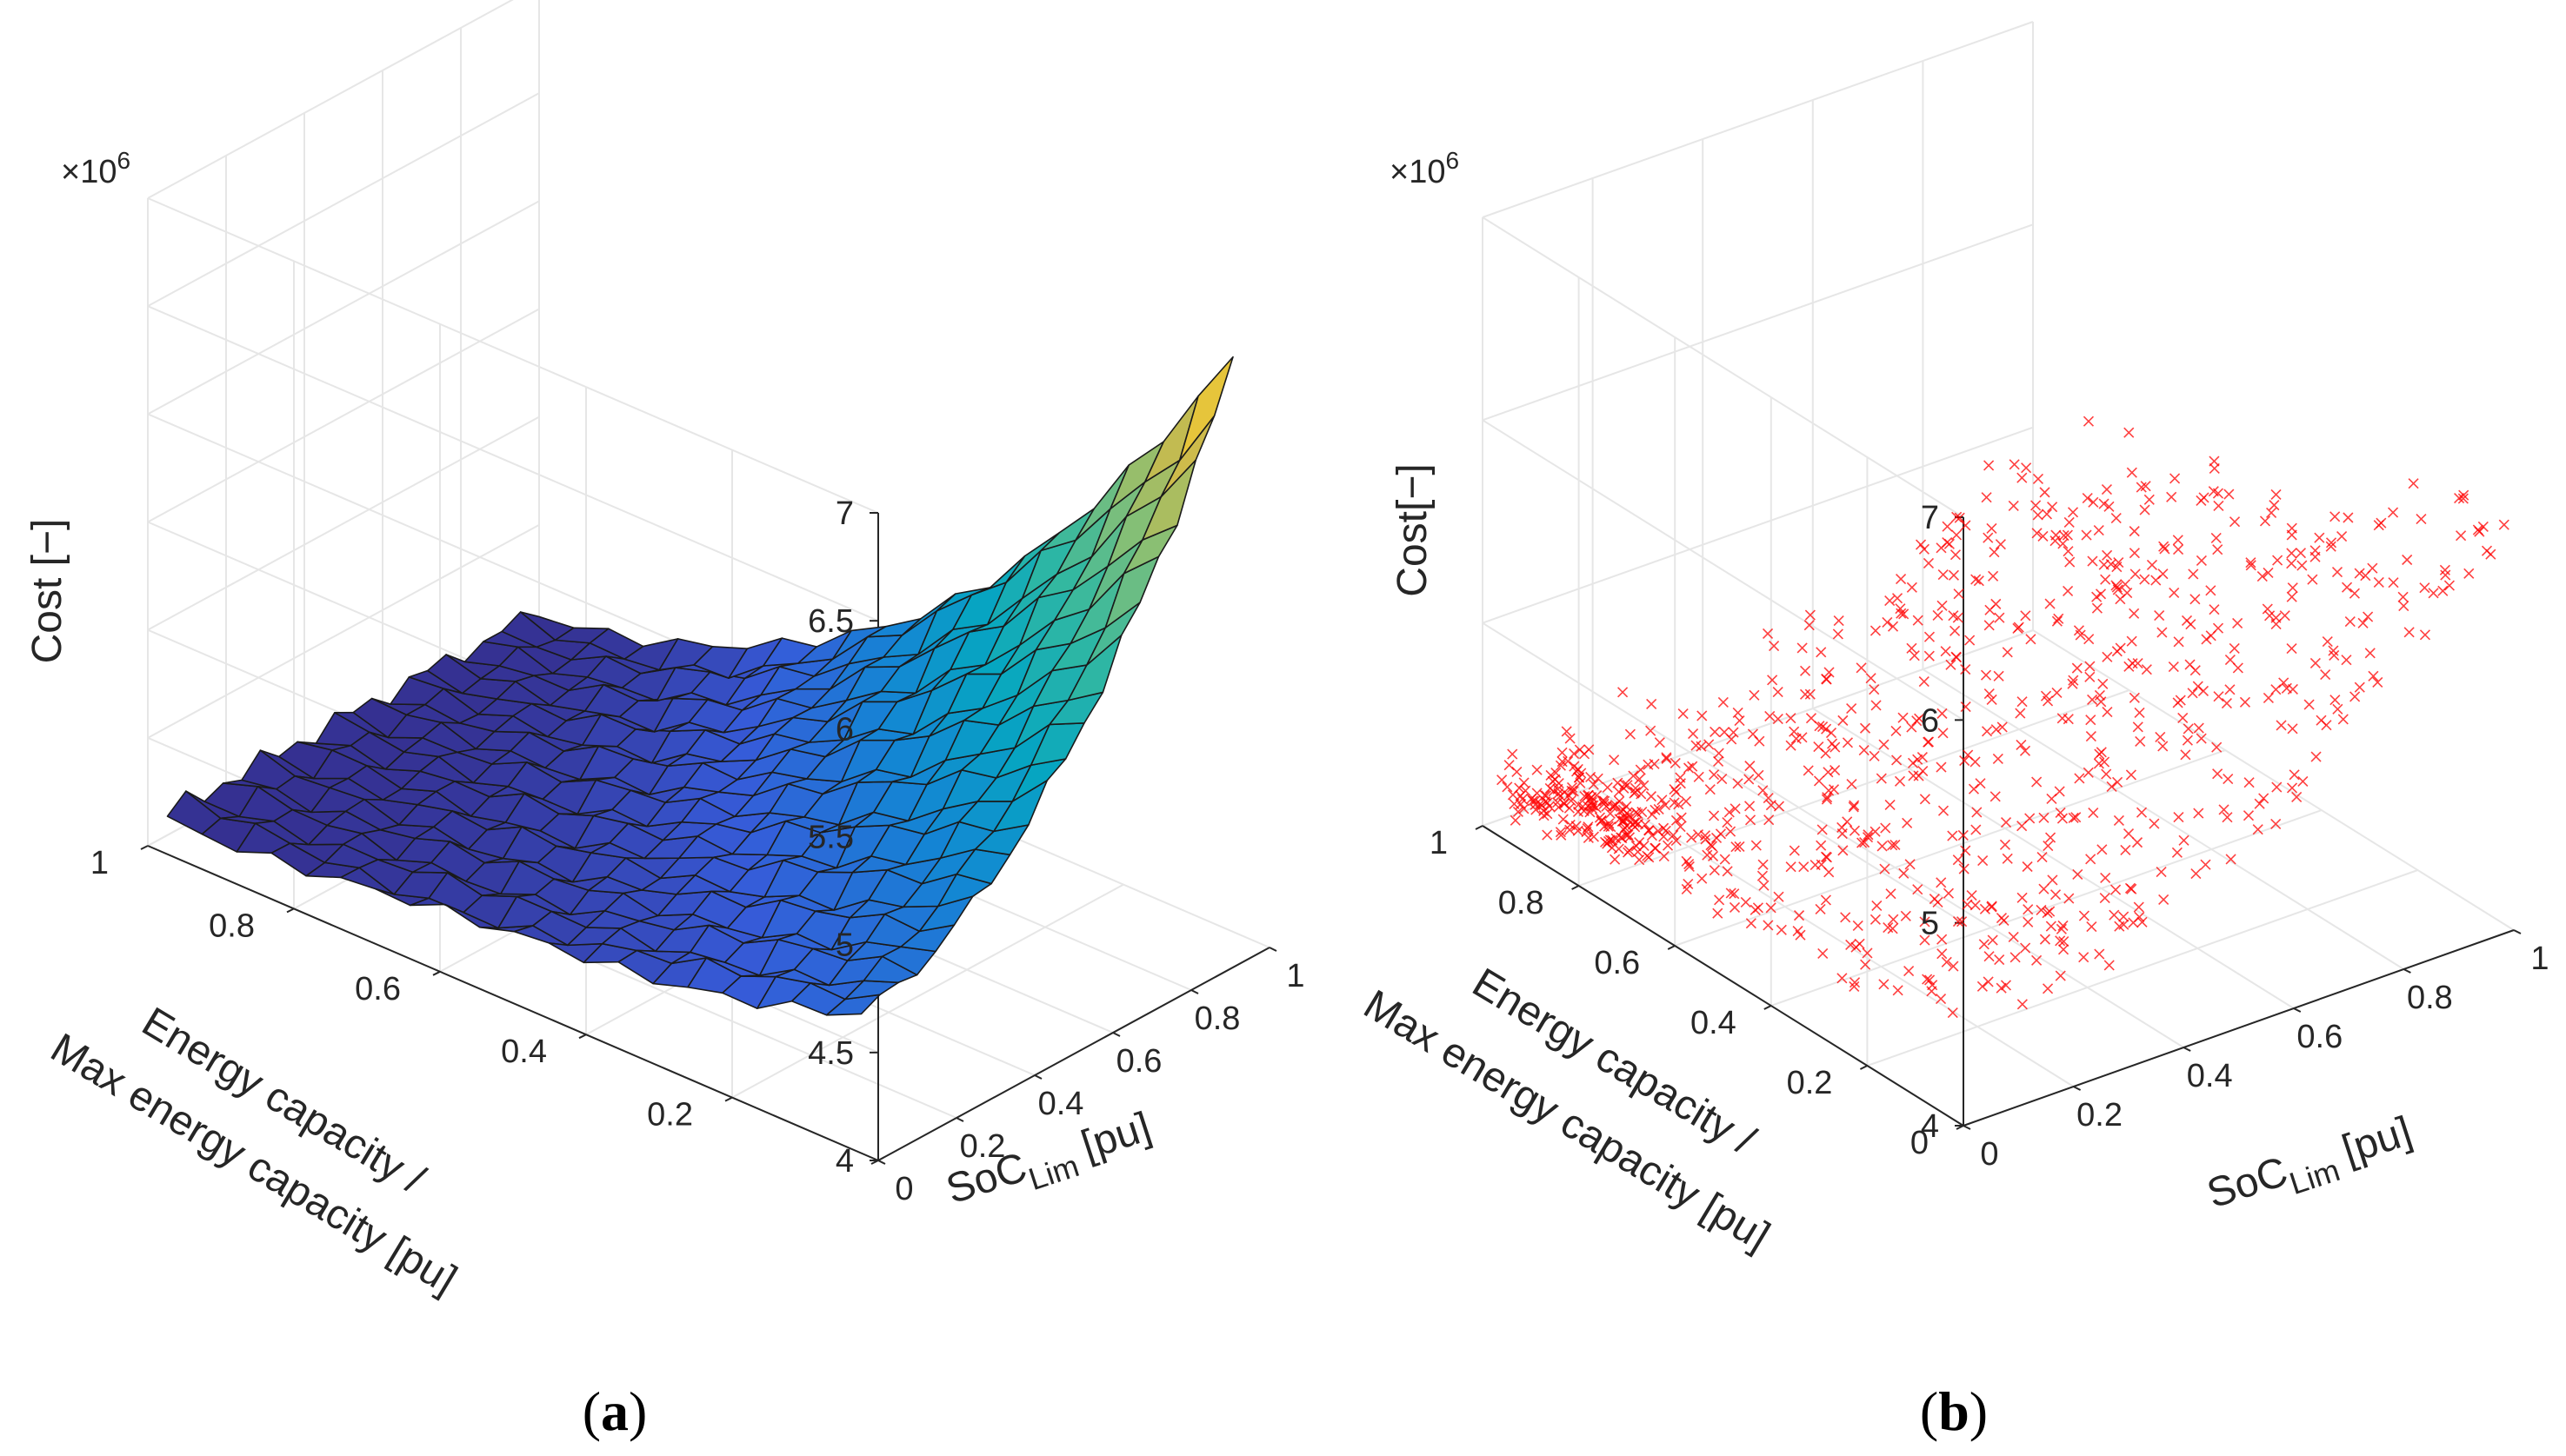 The image size is (2566, 1456). Describe the element at coordinates (831, 621) in the screenshot. I see `tick-label: 6.5` at that location.